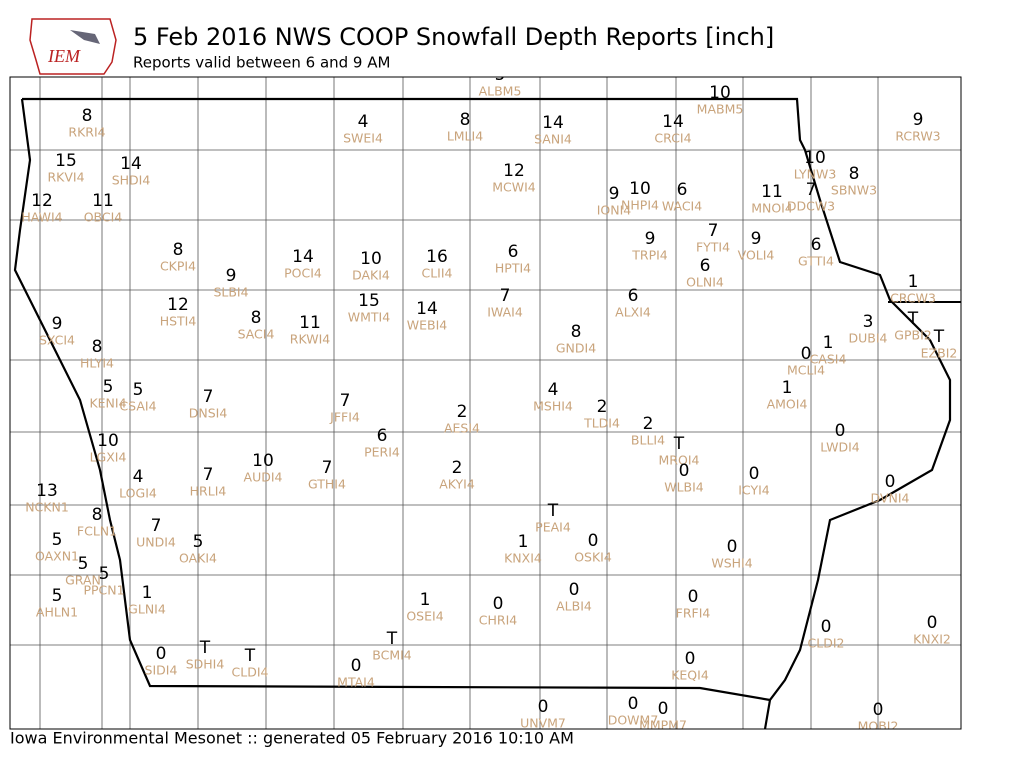 The image size is (1024, 772). Describe the element at coordinates (932, 639) in the screenshot. I see `station-id: KNXI2` at that location.